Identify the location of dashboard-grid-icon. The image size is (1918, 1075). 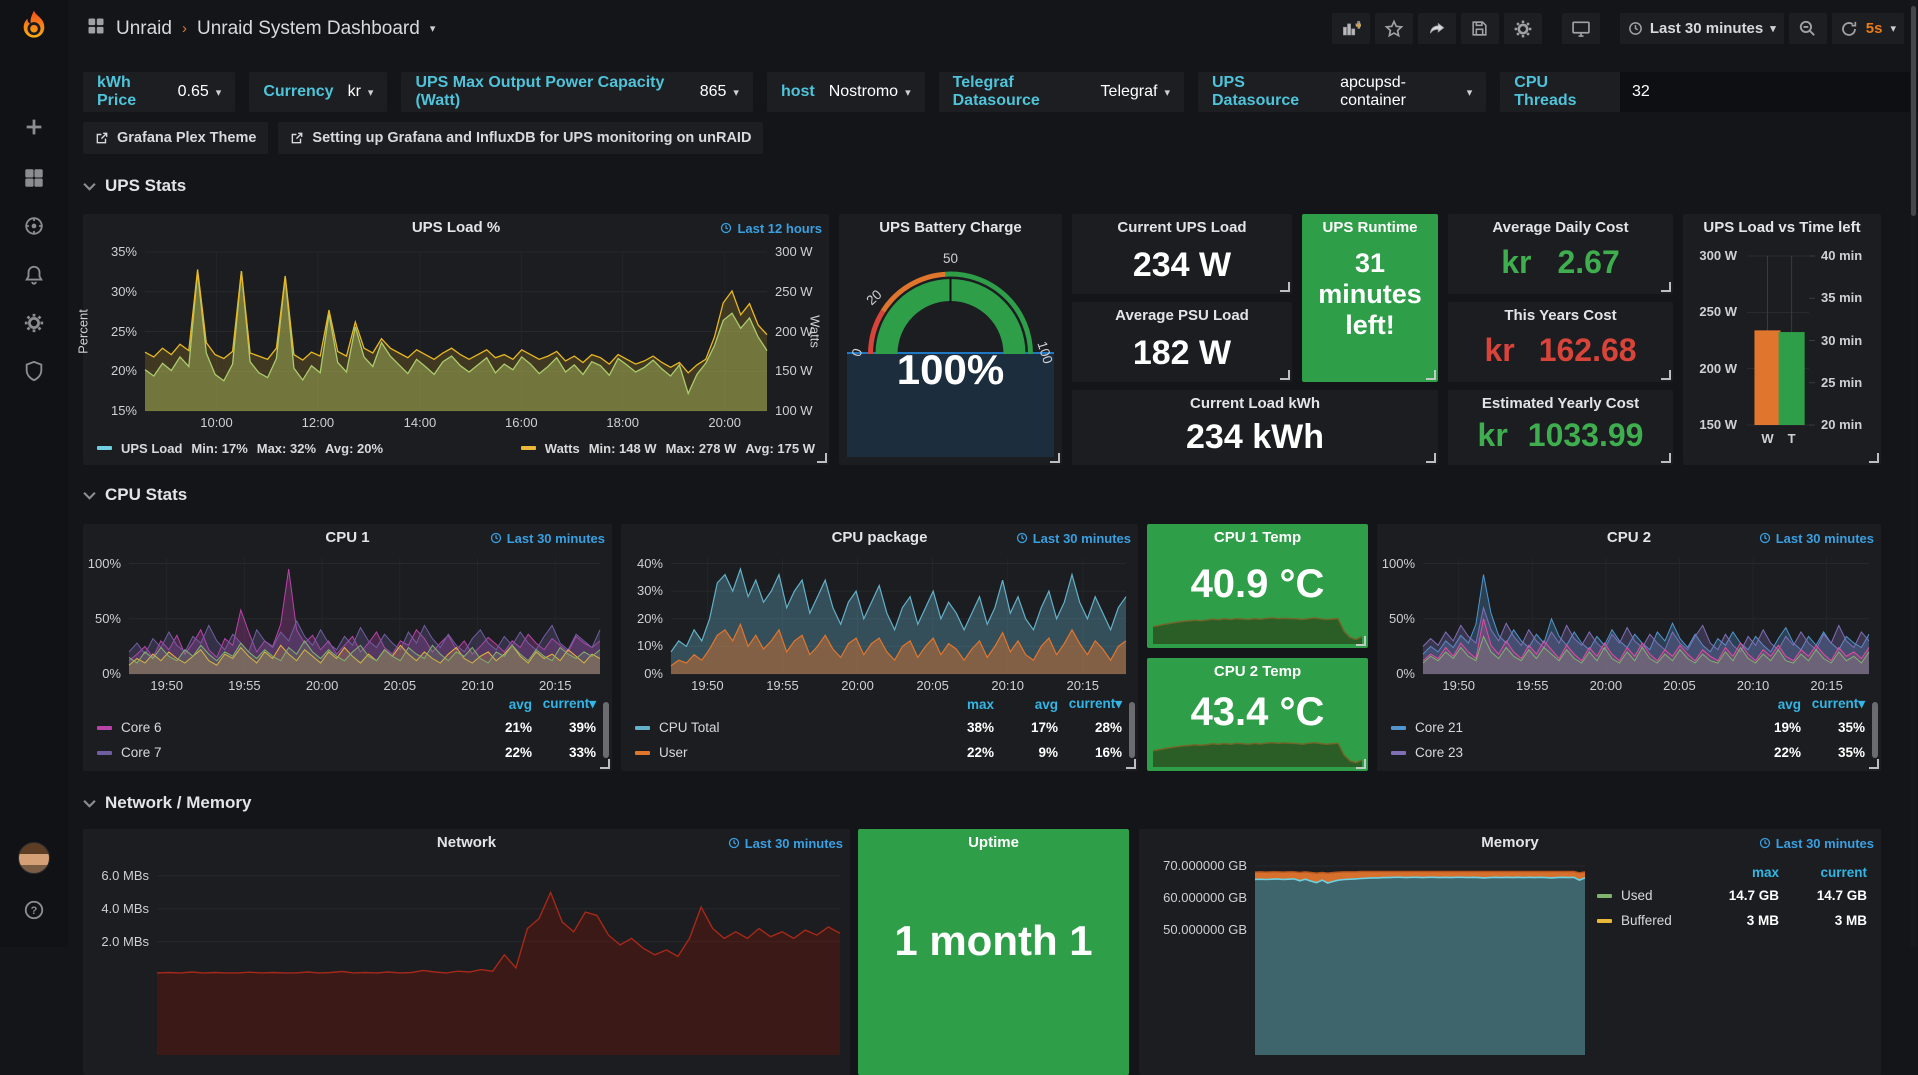
(96, 29).